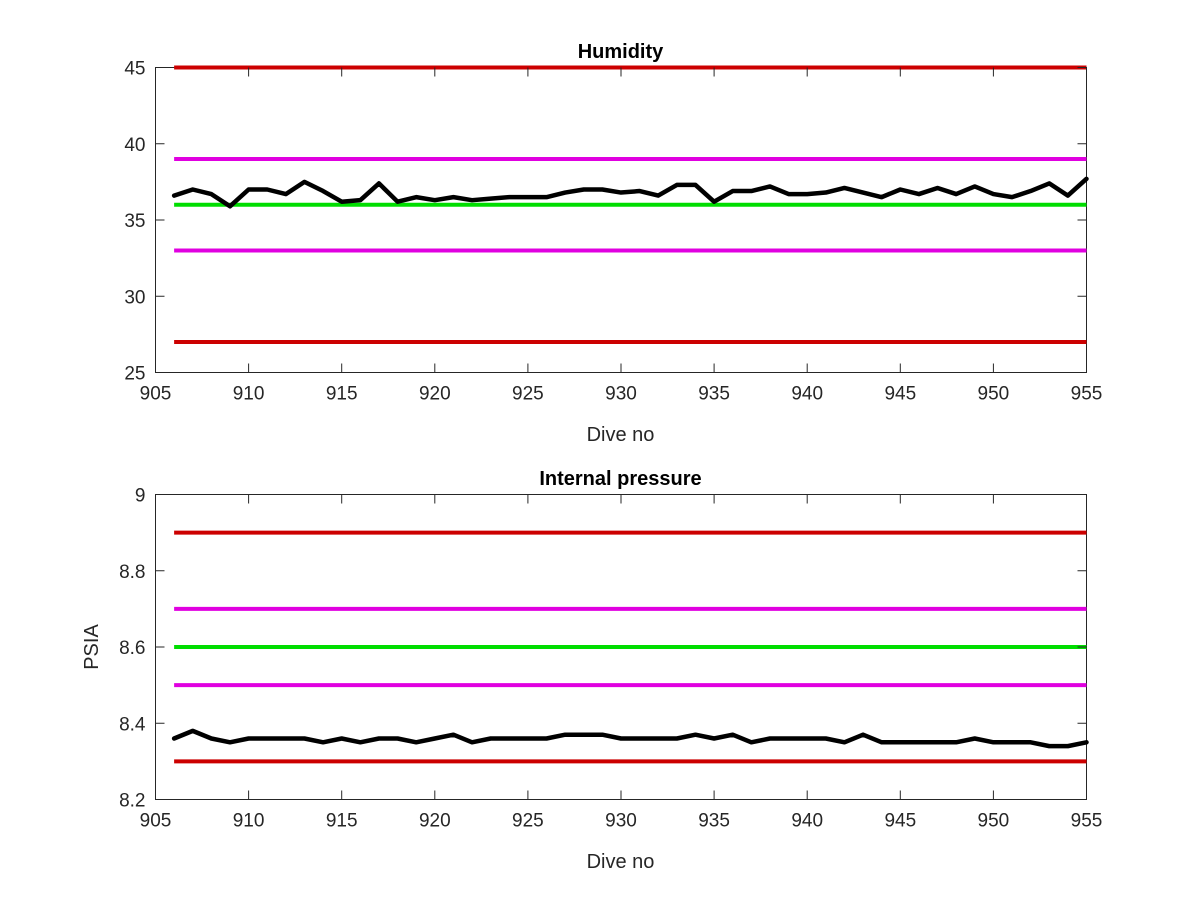 The height and width of the screenshot is (900, 1200). Describe the element at coordinates (994, 394) in the screenshot. I see `humidity-x-tick-label: 950` at that location.